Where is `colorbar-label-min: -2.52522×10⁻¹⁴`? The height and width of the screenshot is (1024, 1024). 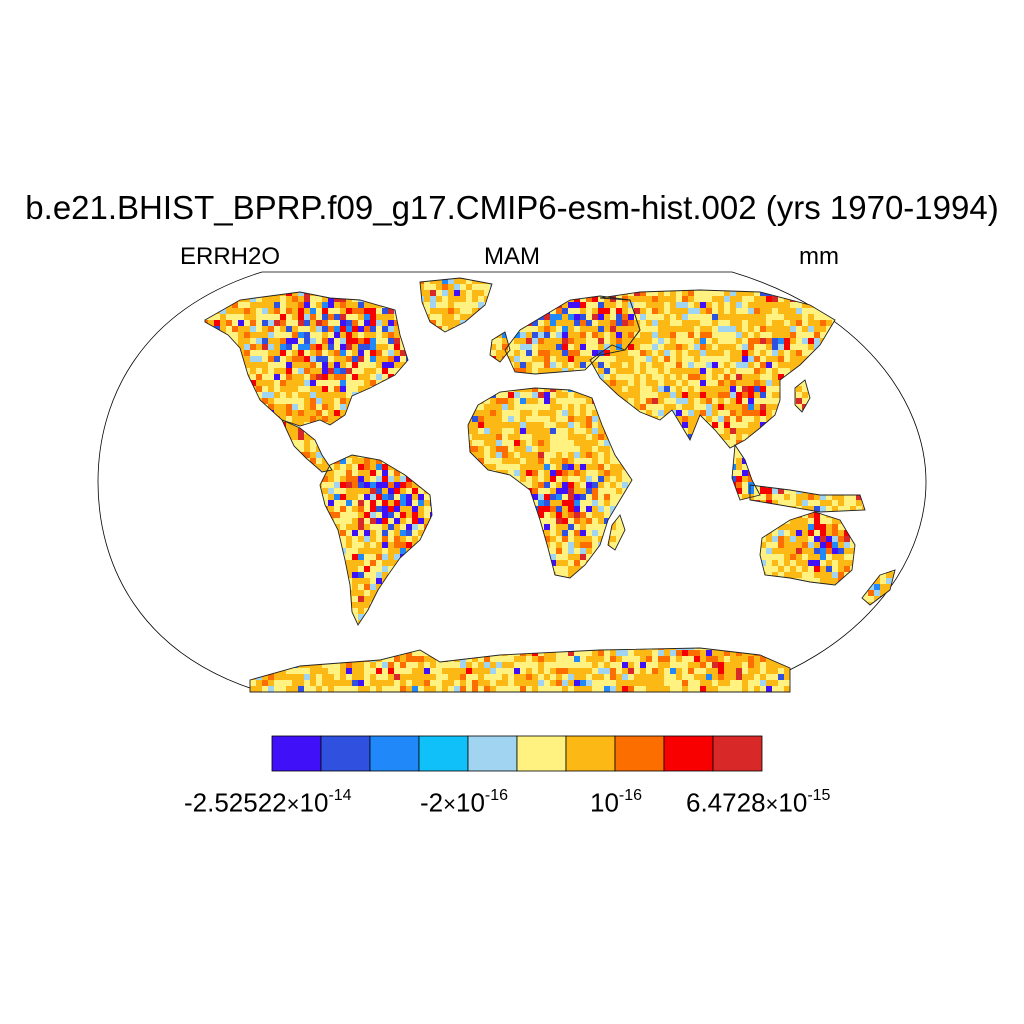
colorbar-label-min: -2.52522×10⁻¹⁴ is located at coordinates (268, 802).